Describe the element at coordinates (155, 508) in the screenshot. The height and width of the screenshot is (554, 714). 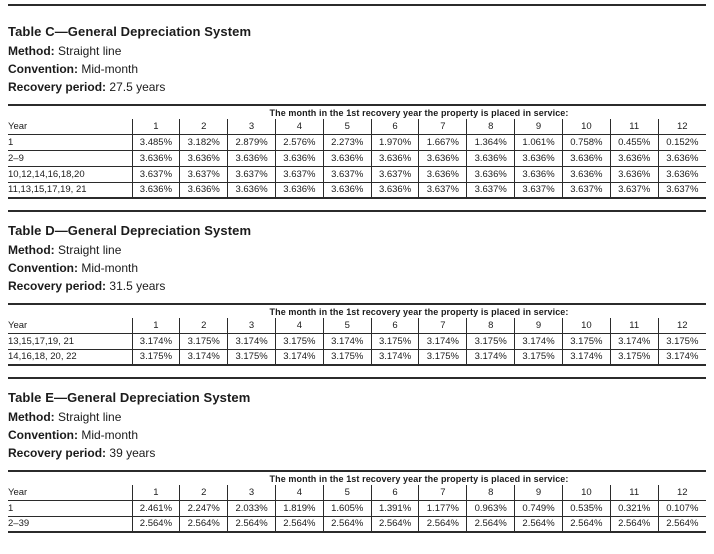
I see `rate-cell: 2.461%` at that location.